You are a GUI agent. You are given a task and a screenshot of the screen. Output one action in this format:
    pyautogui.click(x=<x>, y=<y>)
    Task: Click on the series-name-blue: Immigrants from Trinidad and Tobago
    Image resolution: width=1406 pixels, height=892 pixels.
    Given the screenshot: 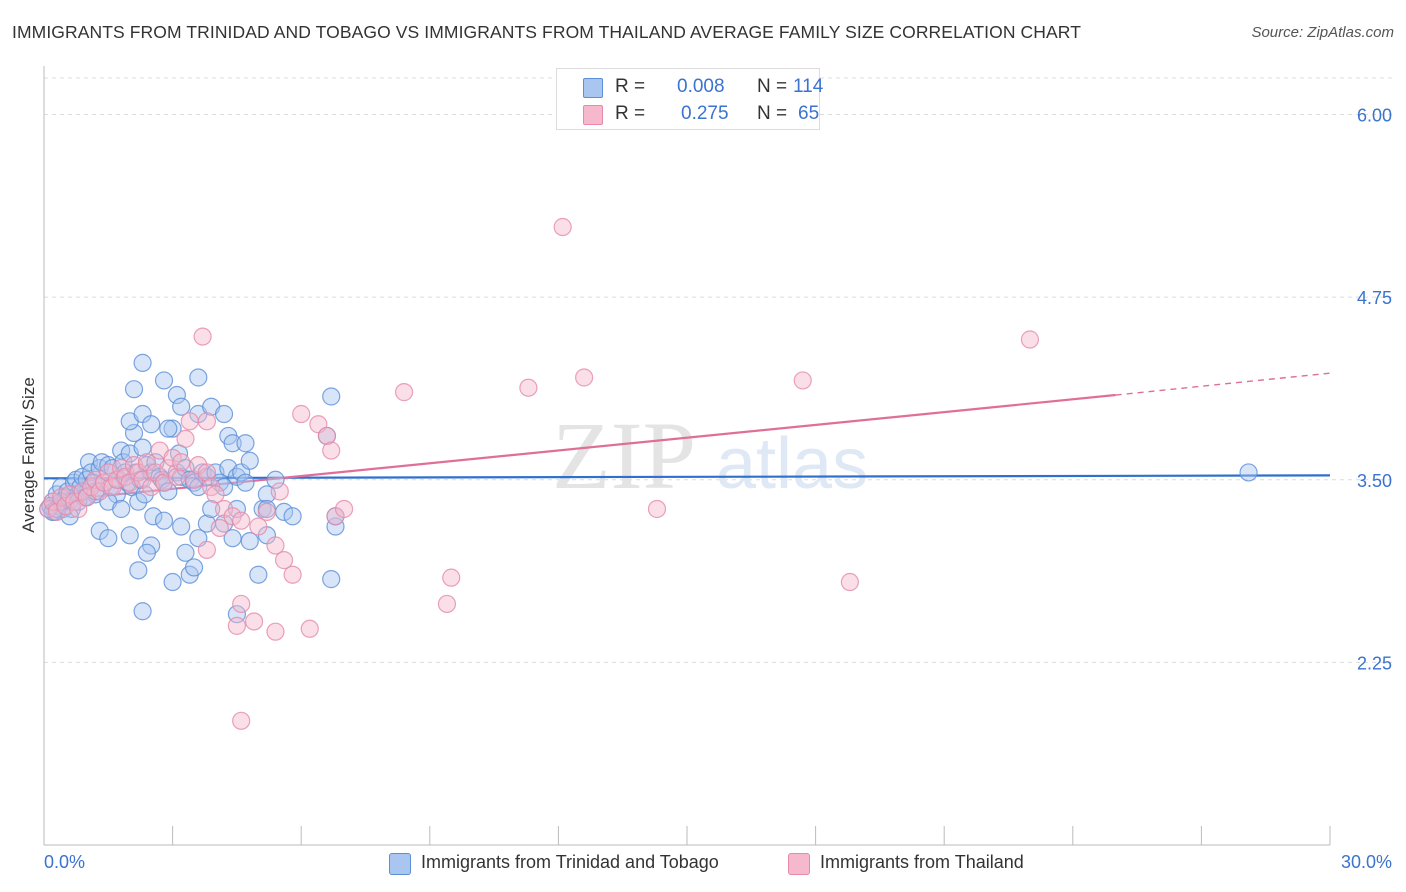 What is the action you would take?
    pyautogui.click(x=570, y=862)
    